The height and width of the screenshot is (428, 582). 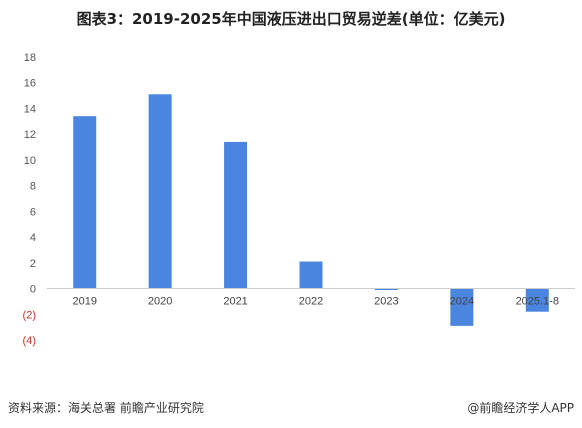 What do you see at coordinates (29, 341) in the screenshot?
I see `y-tick-label: (4)` at bounding box center [29, 341].